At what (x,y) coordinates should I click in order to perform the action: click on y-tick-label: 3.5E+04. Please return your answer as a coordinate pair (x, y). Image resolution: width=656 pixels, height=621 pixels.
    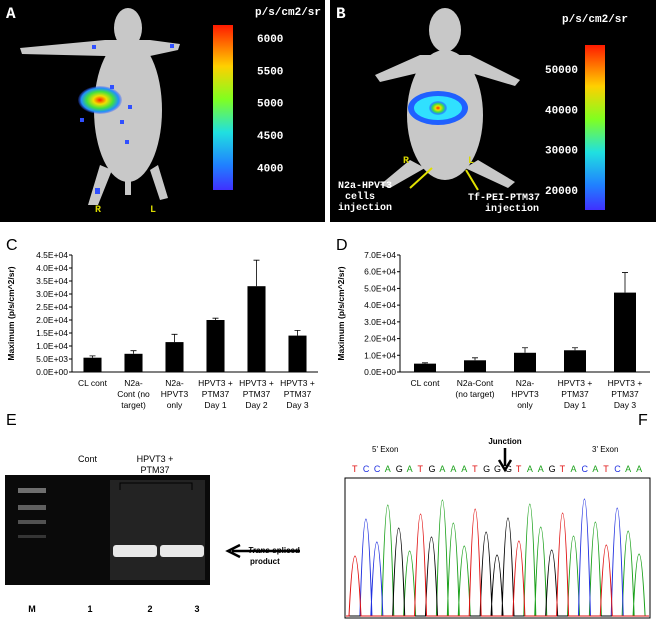
    Looking at the image, I should click on (52, 281).